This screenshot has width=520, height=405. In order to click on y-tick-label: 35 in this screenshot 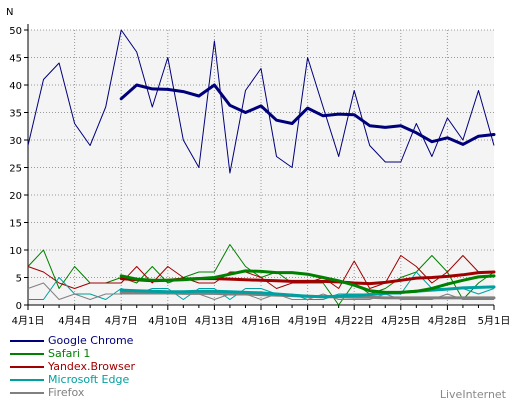, I will do `click(15, 114)`.